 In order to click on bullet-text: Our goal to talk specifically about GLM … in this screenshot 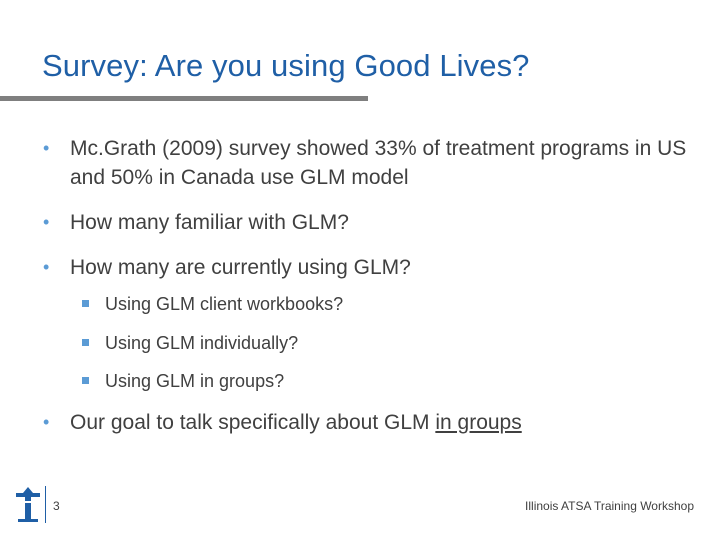, I will do `click(386, 422)`.